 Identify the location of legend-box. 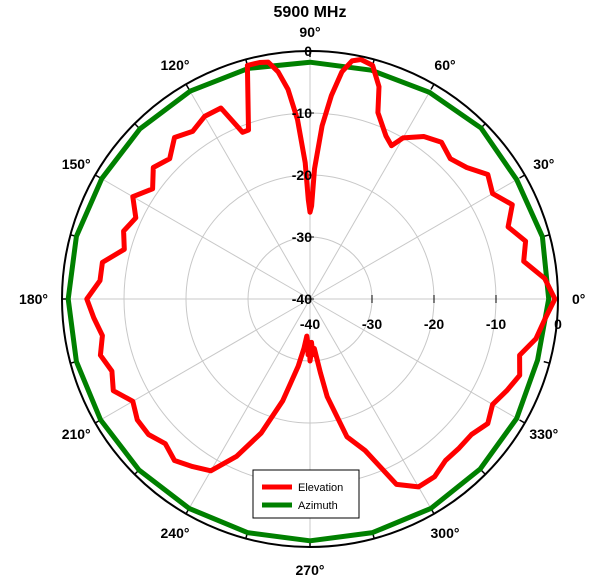
(306, 494).